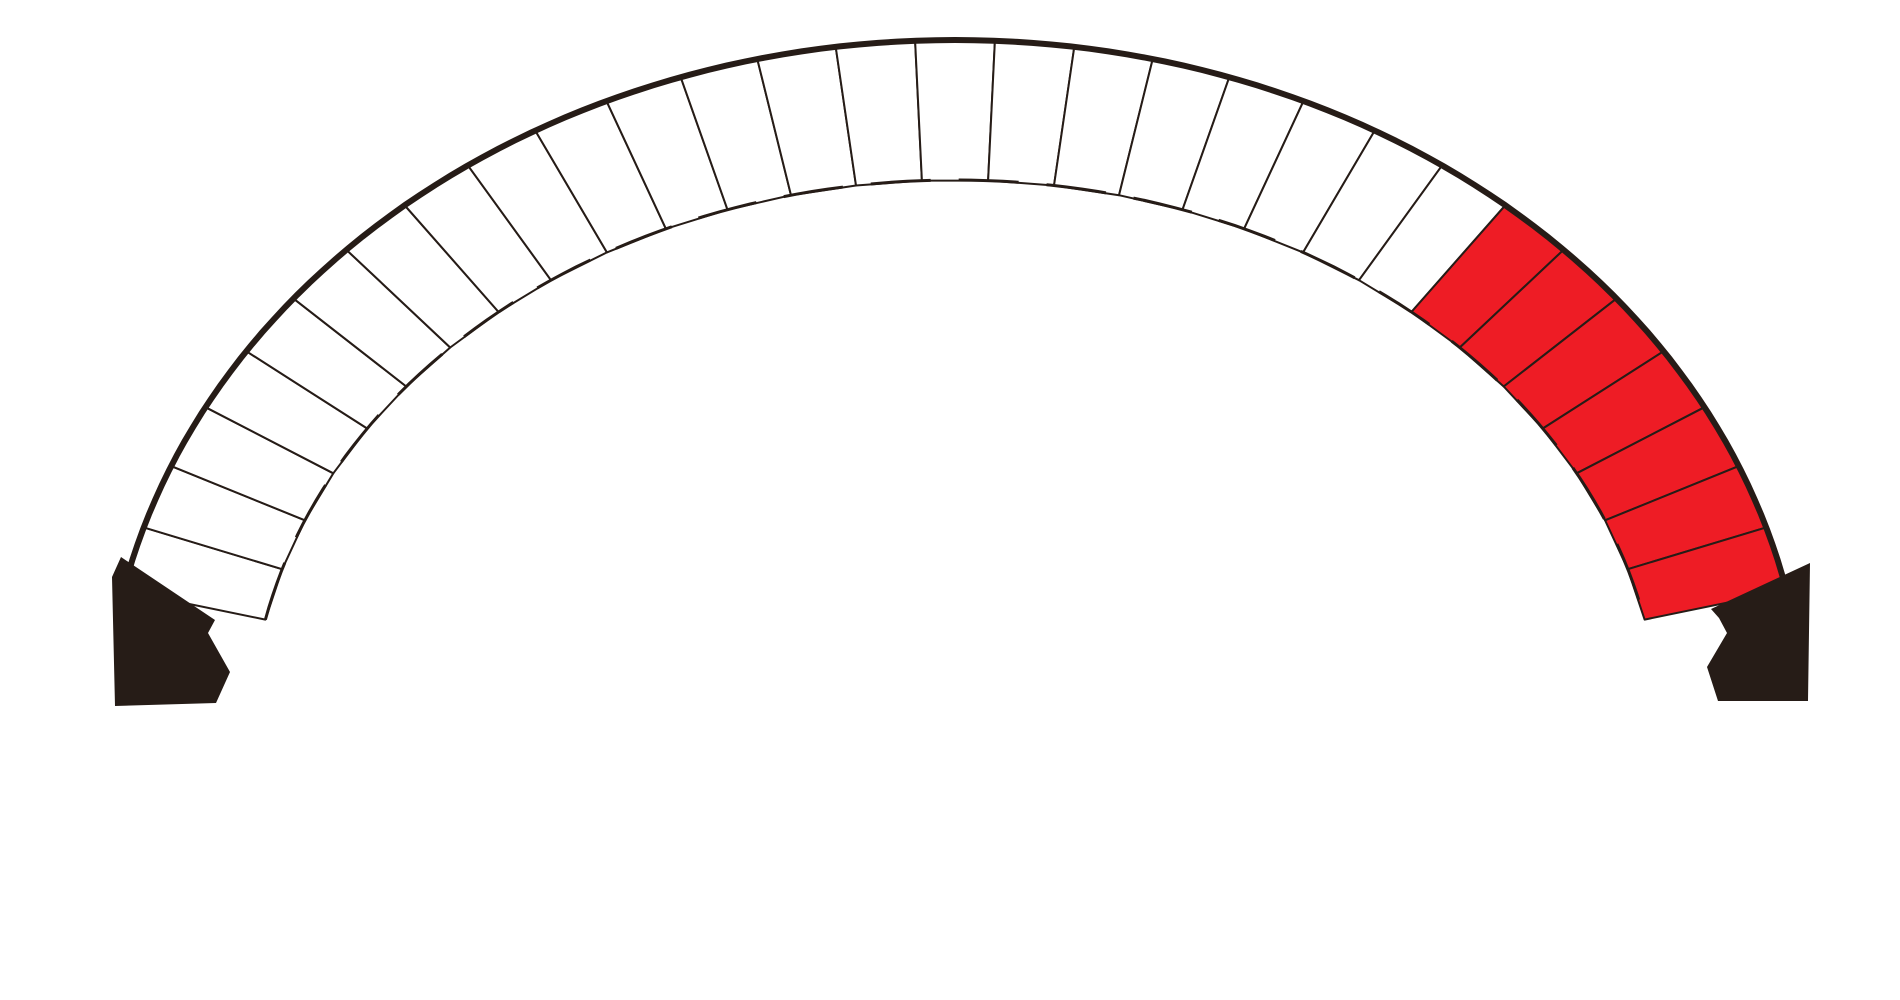 The width and height of the screenshot is (1900, 1000). Describe the element at coordinates (171, 631) in the screenshot. I see `left-abutment` at that location.